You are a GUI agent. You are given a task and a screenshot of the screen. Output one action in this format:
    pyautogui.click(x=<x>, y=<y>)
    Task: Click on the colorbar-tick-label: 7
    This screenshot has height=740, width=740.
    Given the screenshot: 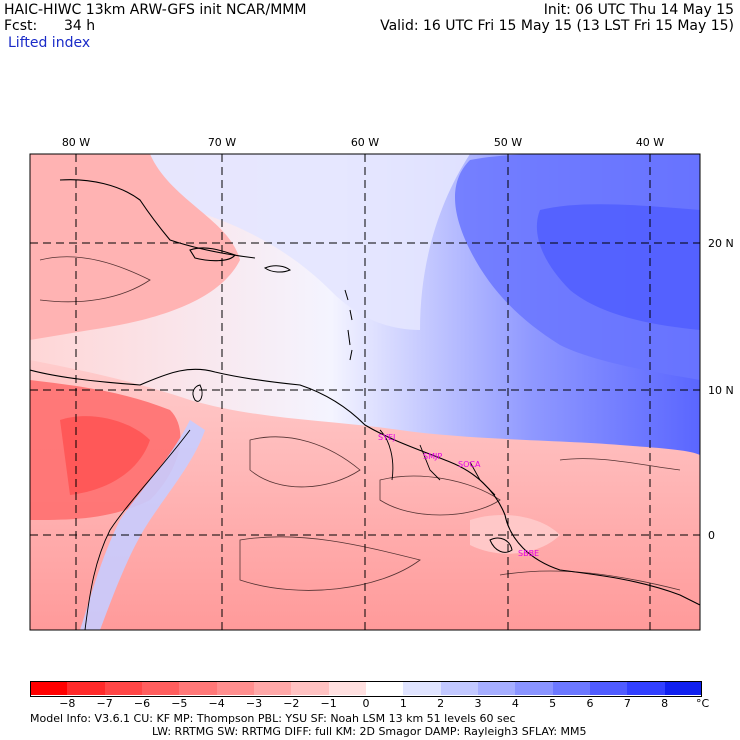 What is the action you would take?
    pyautogui.click(x=627, y=703)
    